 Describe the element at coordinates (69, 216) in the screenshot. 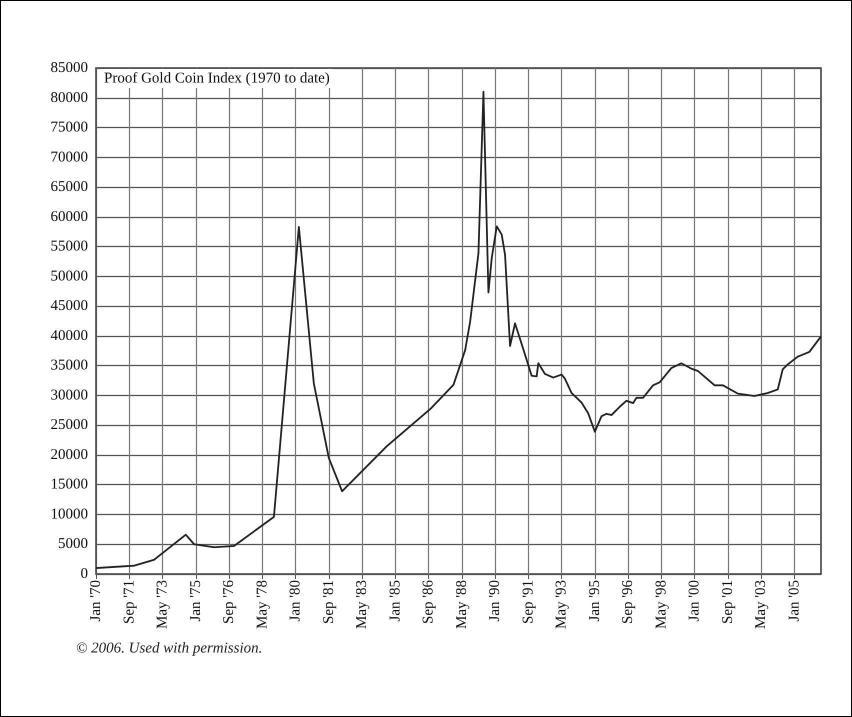

I see `y-tick-label: 60000` at that location.